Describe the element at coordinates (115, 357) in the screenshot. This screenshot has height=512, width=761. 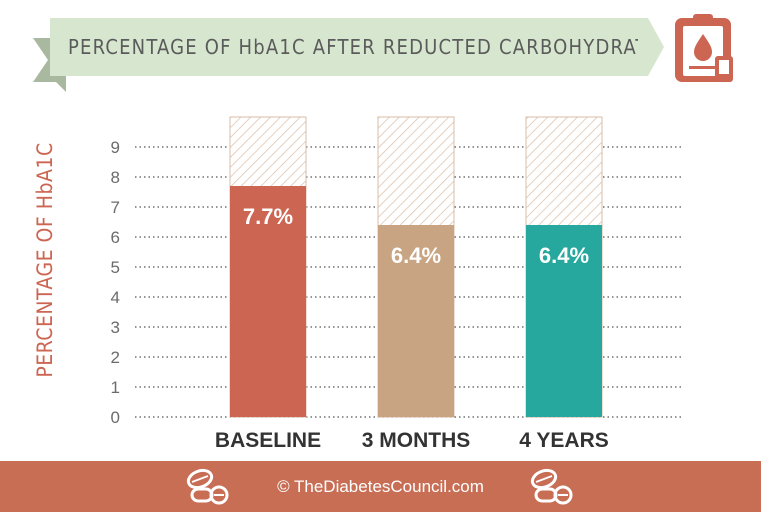
I see `y-tick-label: 2` at that location.